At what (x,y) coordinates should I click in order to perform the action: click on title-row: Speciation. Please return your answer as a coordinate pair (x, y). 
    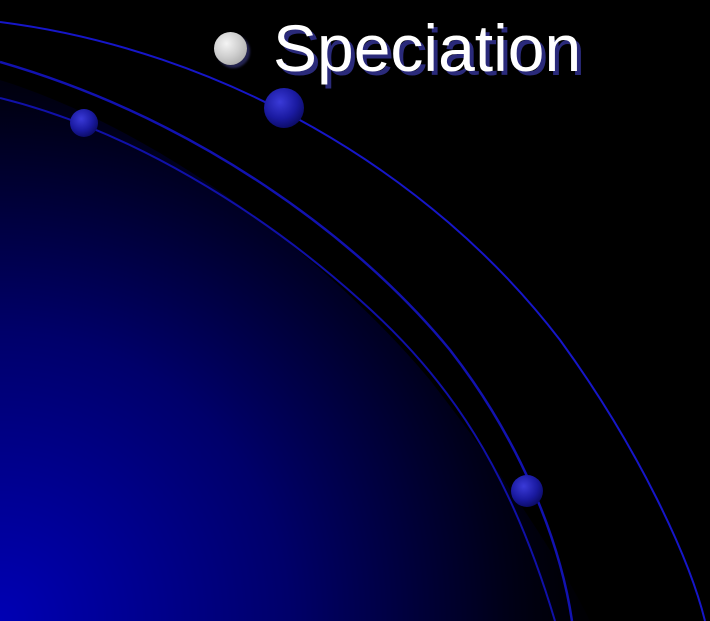
    Looking at the image, I should click on (397, 48).